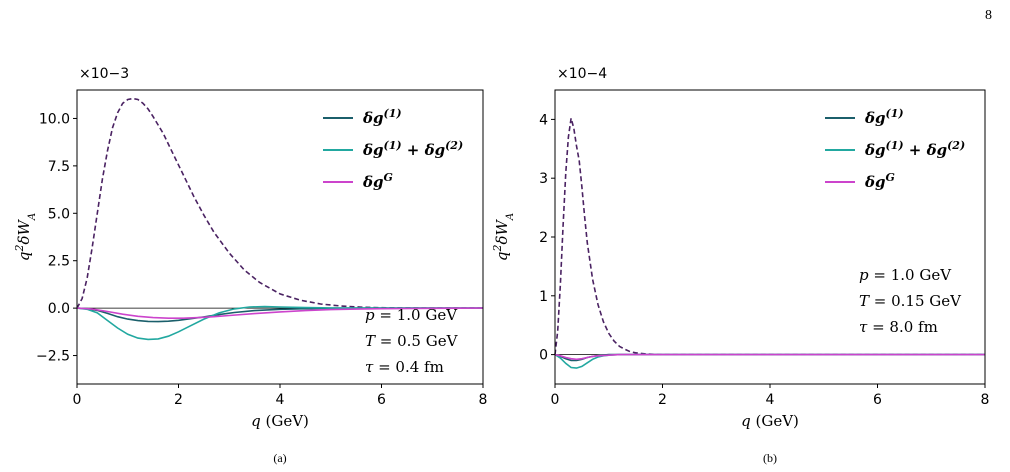 This screenshot has height=472, width=1010. Describe the element at coordinates (543, 179) in the screenshot. I see `y-tick-label: 3` at that location.